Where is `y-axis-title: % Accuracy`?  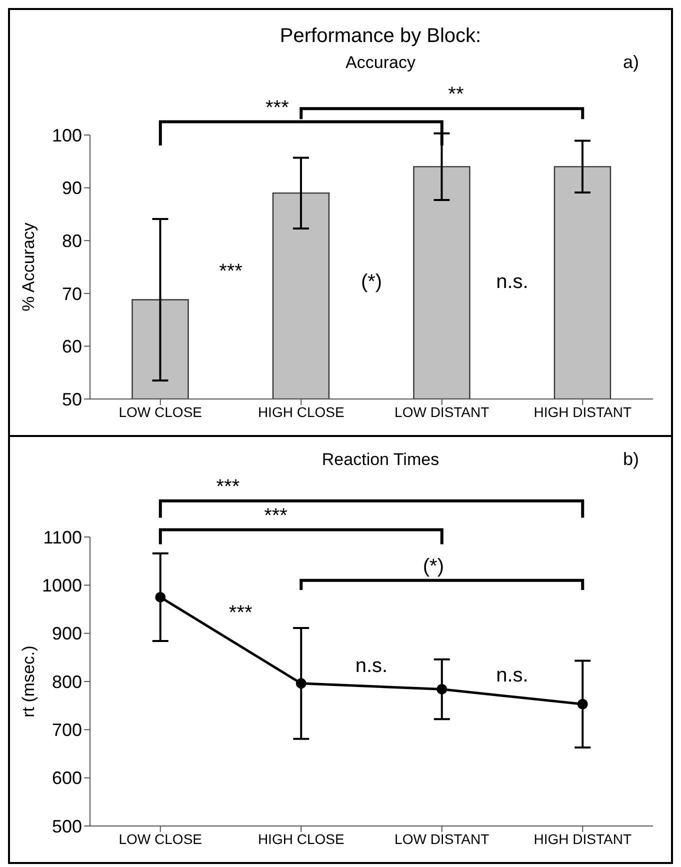 y-axis-title: % Accuracy is located at coordinates (28, 267).